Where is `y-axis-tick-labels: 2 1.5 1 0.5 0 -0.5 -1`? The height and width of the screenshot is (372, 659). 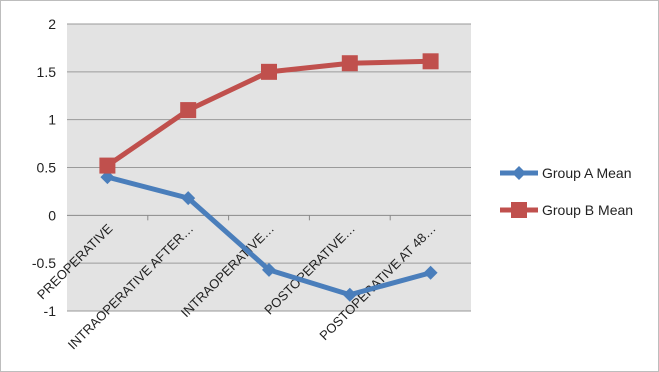
y-axis-tick-labels: 2 1.5 1 0.5 0 -0.5 -1 is located at coordinates (44, 167).